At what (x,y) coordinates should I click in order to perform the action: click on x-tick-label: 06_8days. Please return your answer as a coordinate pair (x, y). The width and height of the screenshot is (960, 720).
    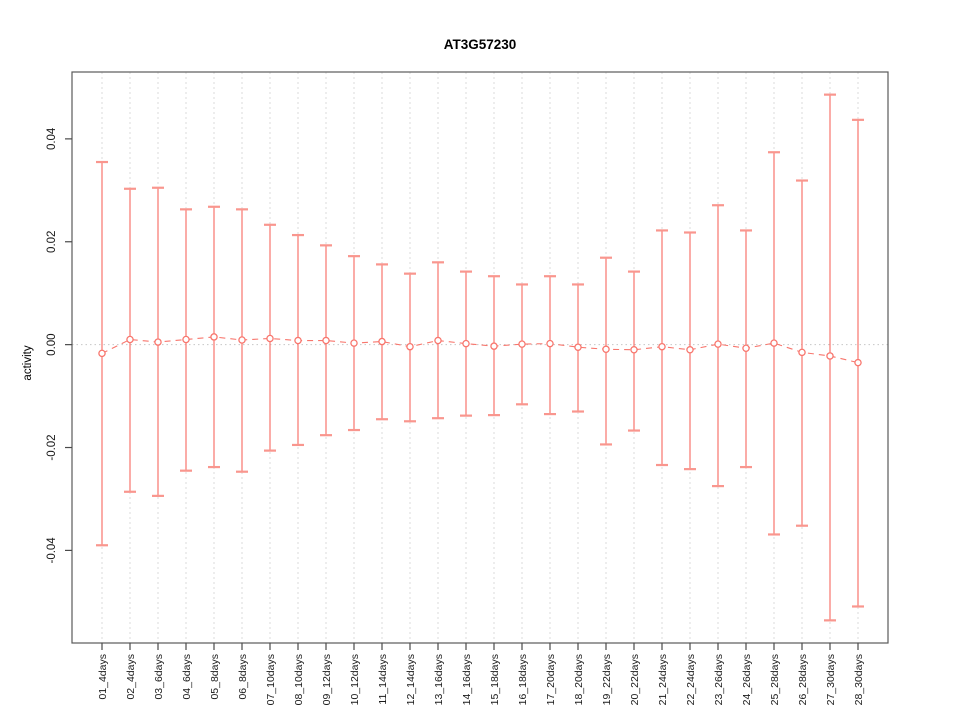
    Looking at the image, I should click on (243, 677).